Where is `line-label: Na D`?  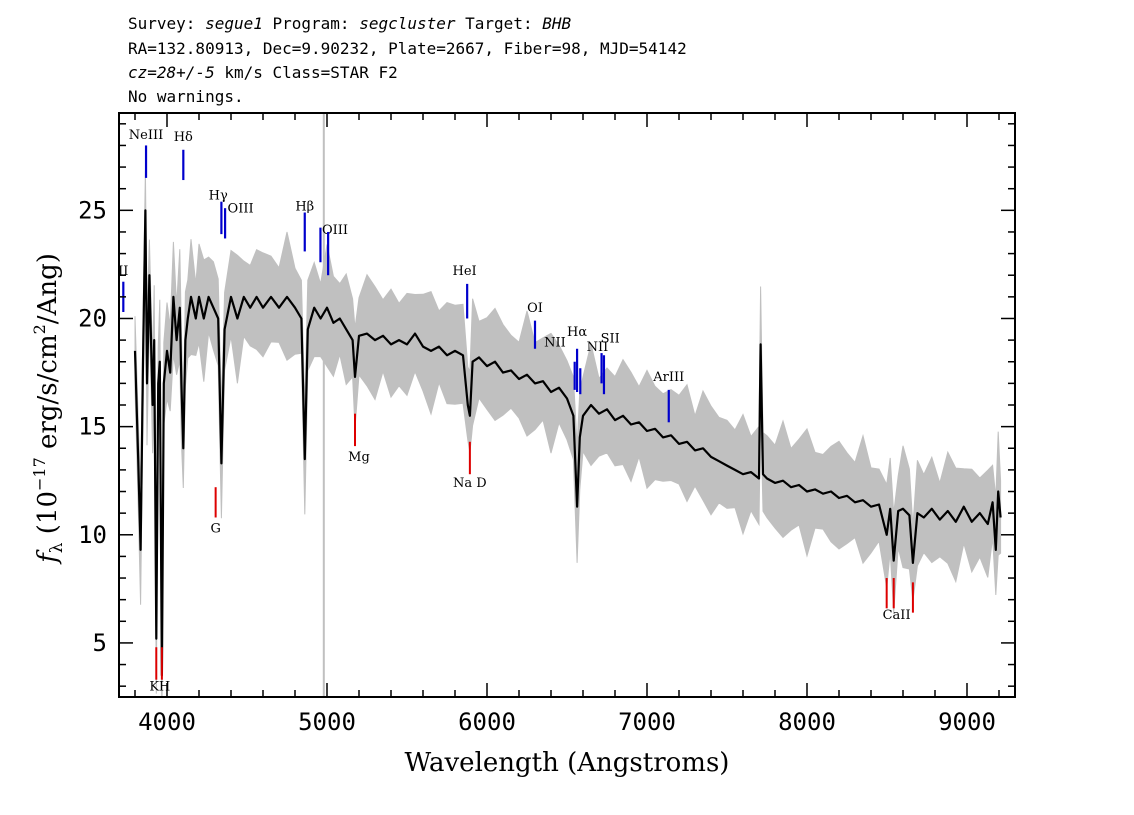 line-label: Na D is located at coordinates (470, 483).